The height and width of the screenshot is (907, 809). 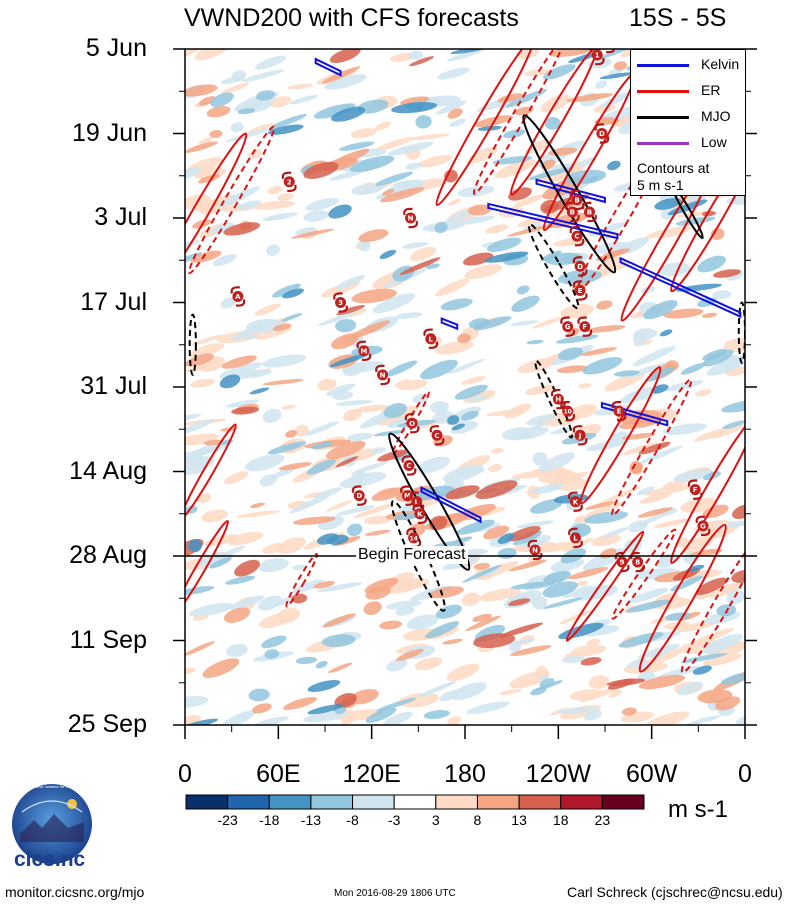 What do you see at coordinates (412, 555) in the screenshot?
I see `begin-forecast-label: Begin Forecast` at bounding box center [412, 555].